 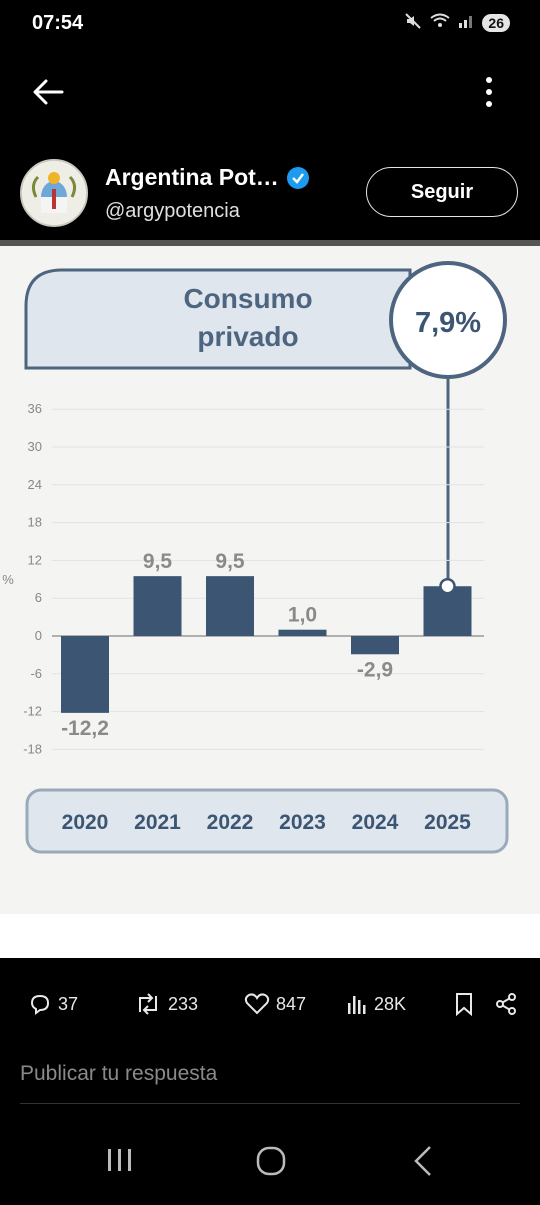 What do you see at coordinates (275, 1004) in the screenshot?
I see `like-button: 847` at bounding box center [275, 1004].